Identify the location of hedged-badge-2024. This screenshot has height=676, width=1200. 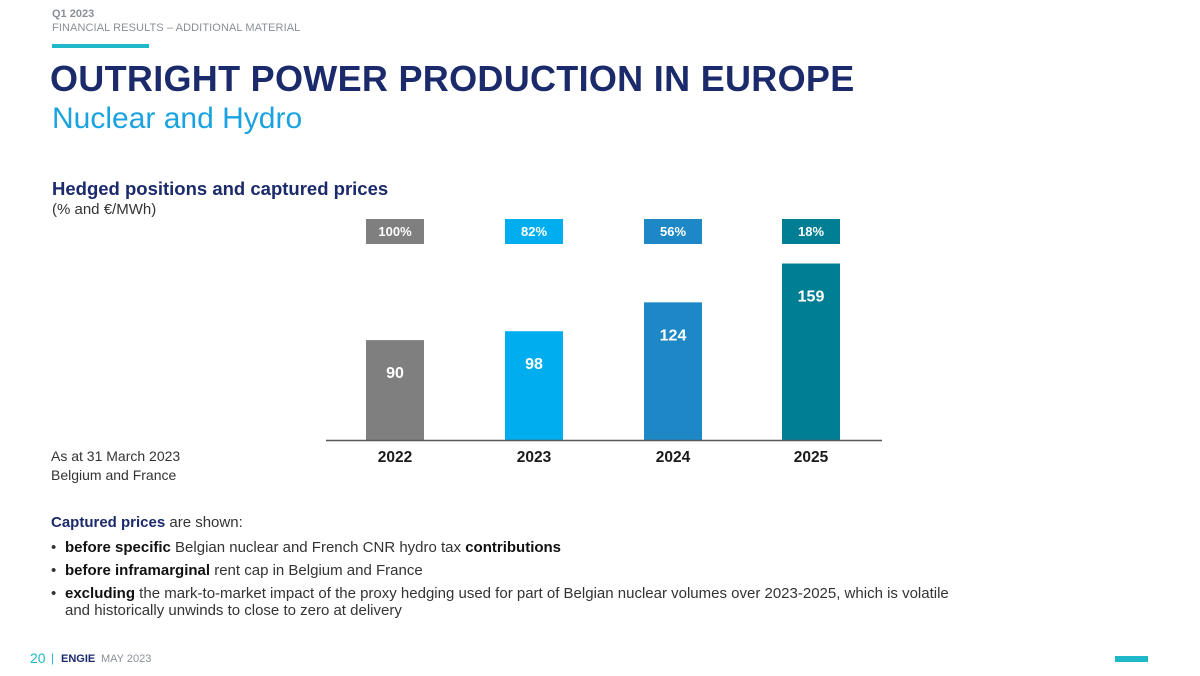
(673, 231).